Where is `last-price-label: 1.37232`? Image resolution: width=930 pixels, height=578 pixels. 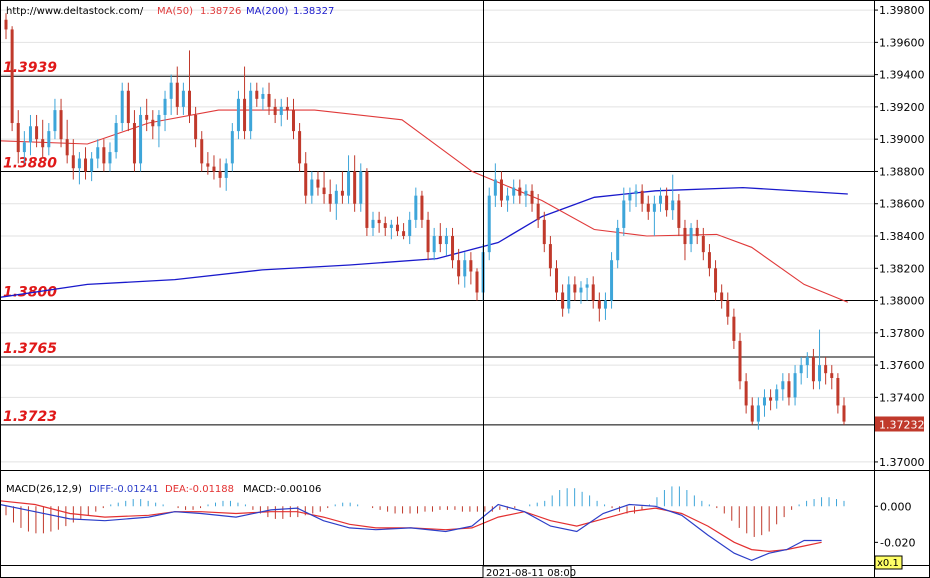
last-price-label: 1.37232 is located at coordinates (902, 424).